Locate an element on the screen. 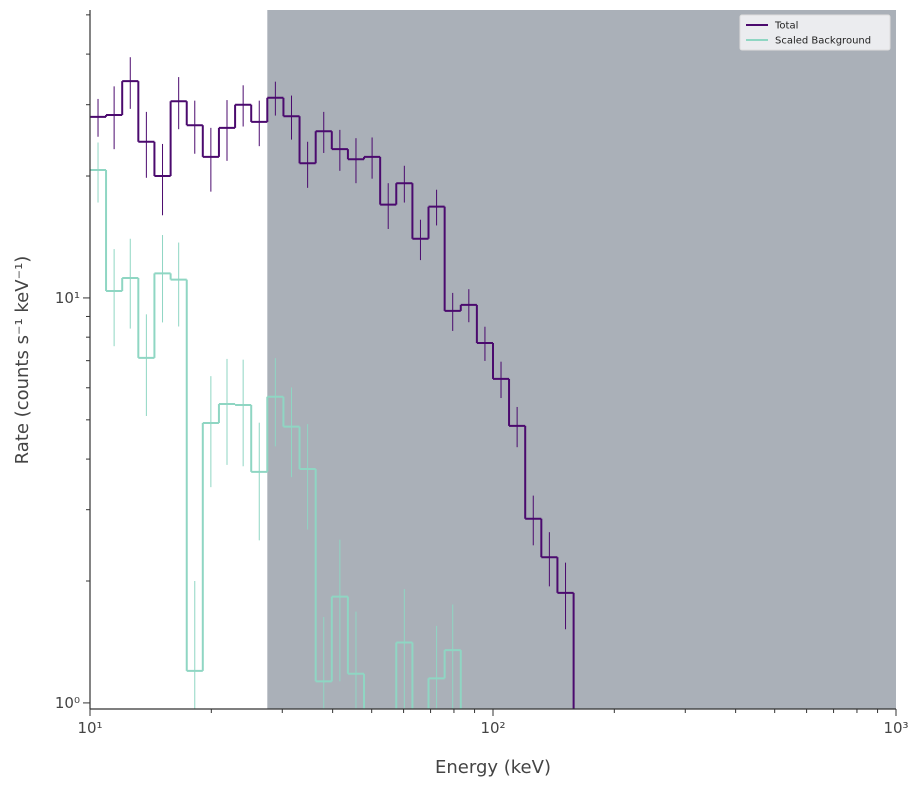 The image size is (921, 790). y-tick-label: 10¹ is located at coordinates (67, 298).